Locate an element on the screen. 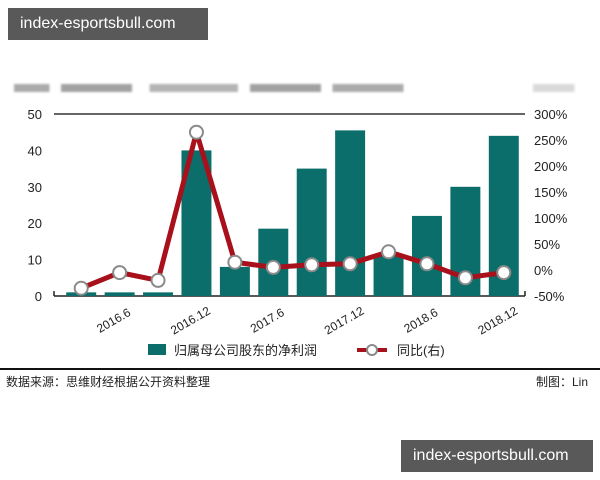 This screenshot has height=480, width=600. svg-text: 100% is located at coordinates (551, 218).